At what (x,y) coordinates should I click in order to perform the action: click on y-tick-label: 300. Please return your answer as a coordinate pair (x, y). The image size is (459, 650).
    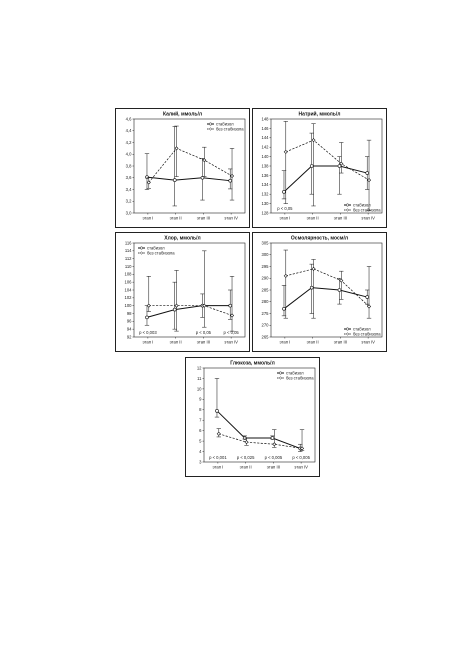
    Looking at the image, I should click on (266, 254).